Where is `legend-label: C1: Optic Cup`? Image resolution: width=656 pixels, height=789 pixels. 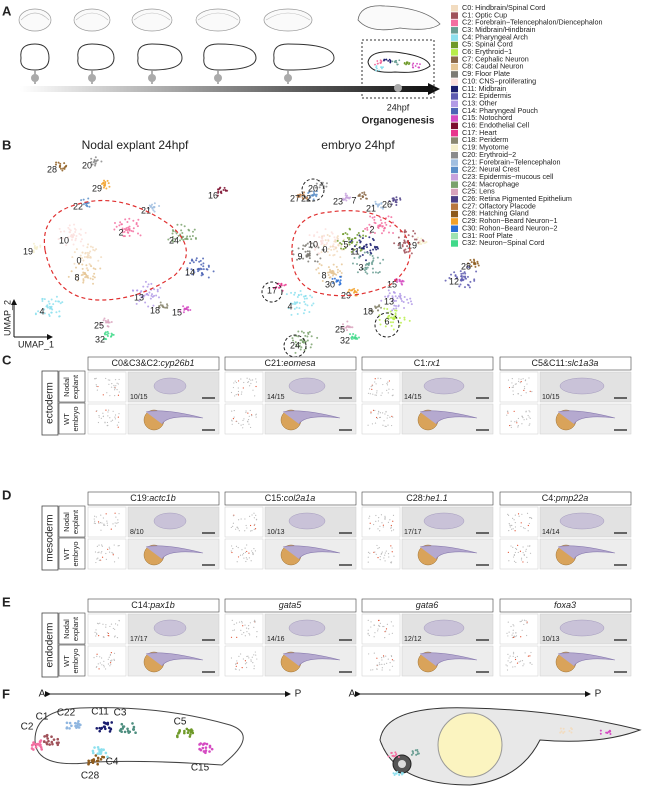
legend-label: C1: Optic Cup is located at coordinates (484, 14).